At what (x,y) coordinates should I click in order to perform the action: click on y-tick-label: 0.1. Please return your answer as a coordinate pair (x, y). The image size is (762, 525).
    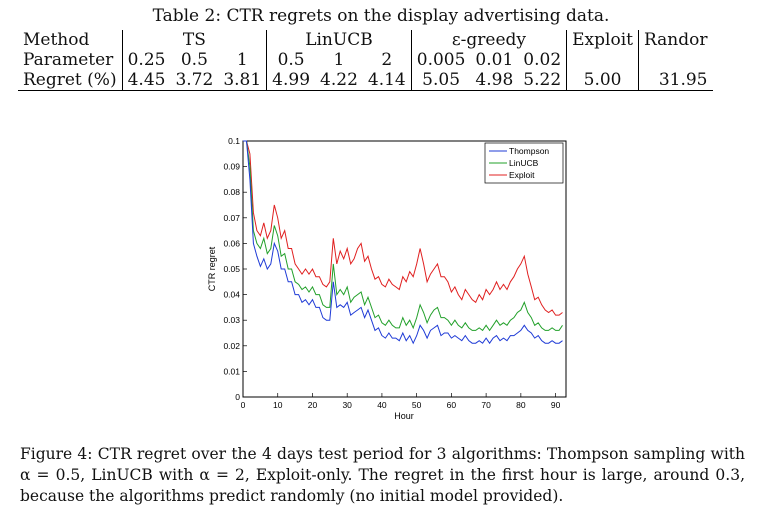
    Looking at the image, I should click on (234, 141).